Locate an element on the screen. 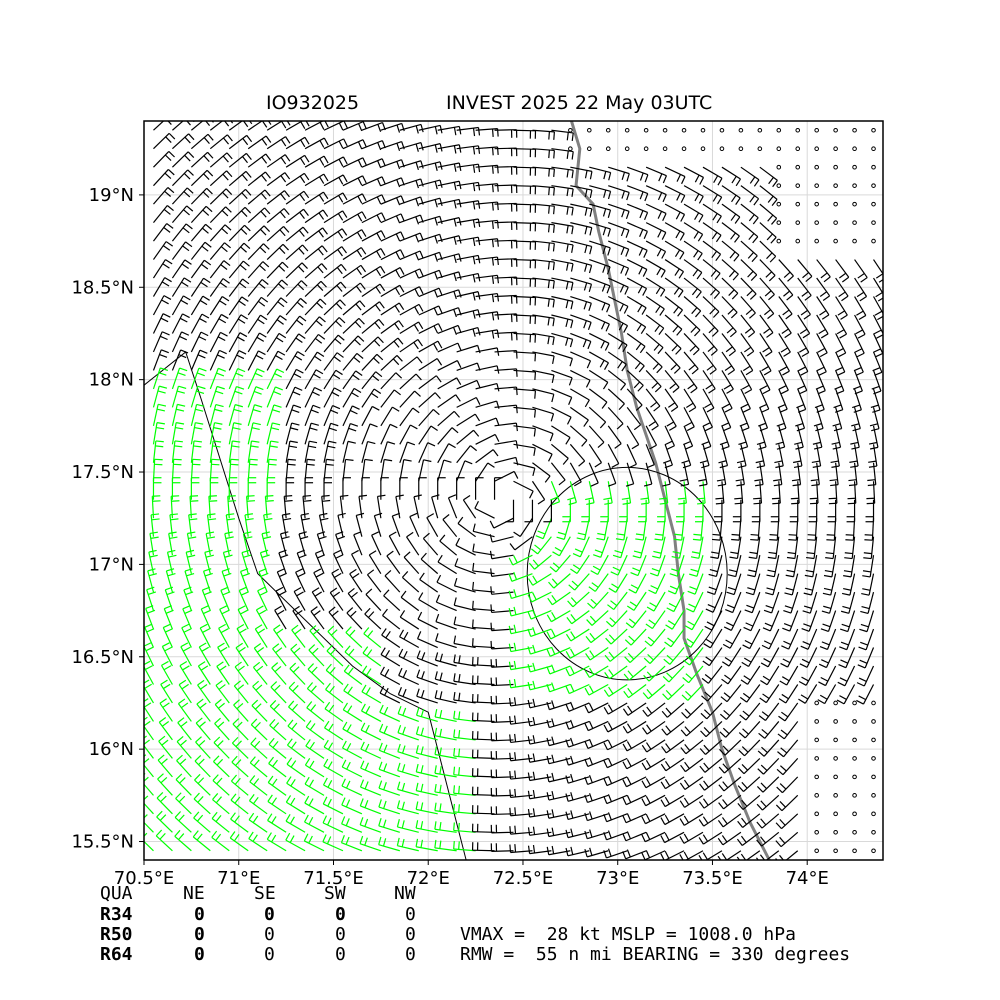  r64-nw: 0 is located at coordinates (410, 954).